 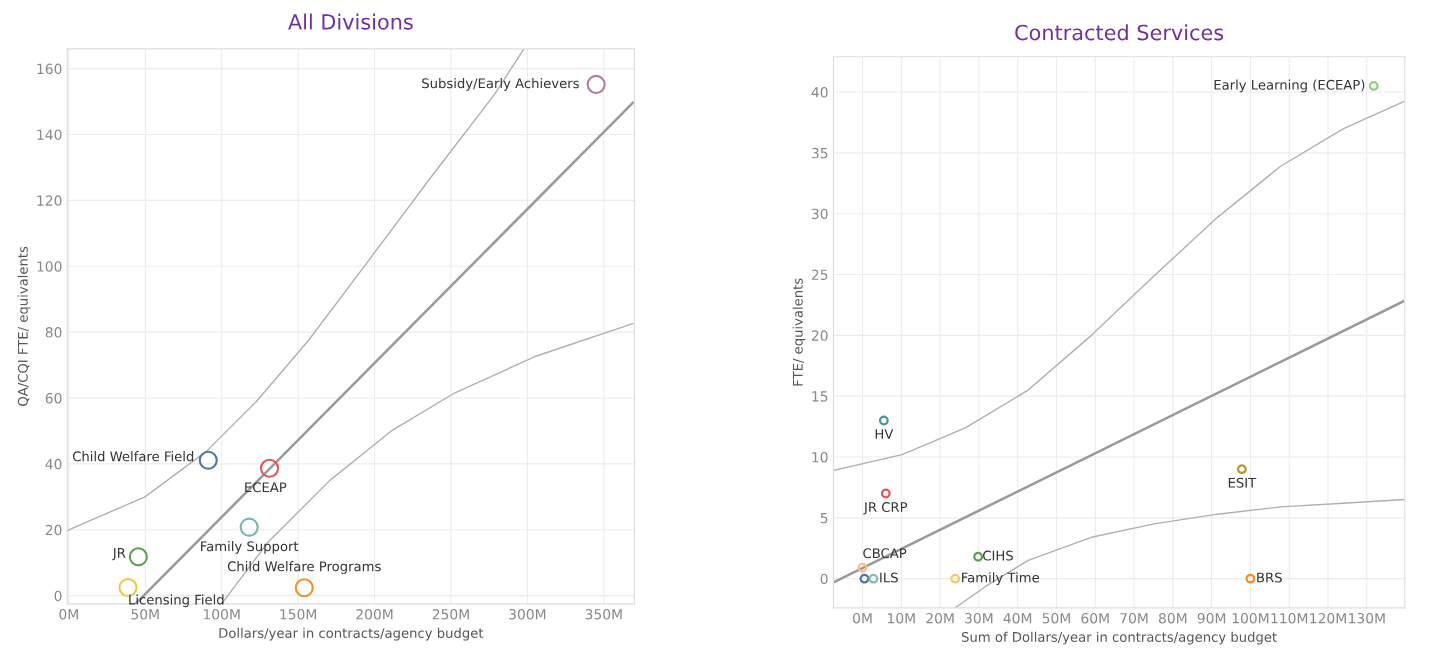 I want to click on series-label: ILS, so click(x=889, y=577).